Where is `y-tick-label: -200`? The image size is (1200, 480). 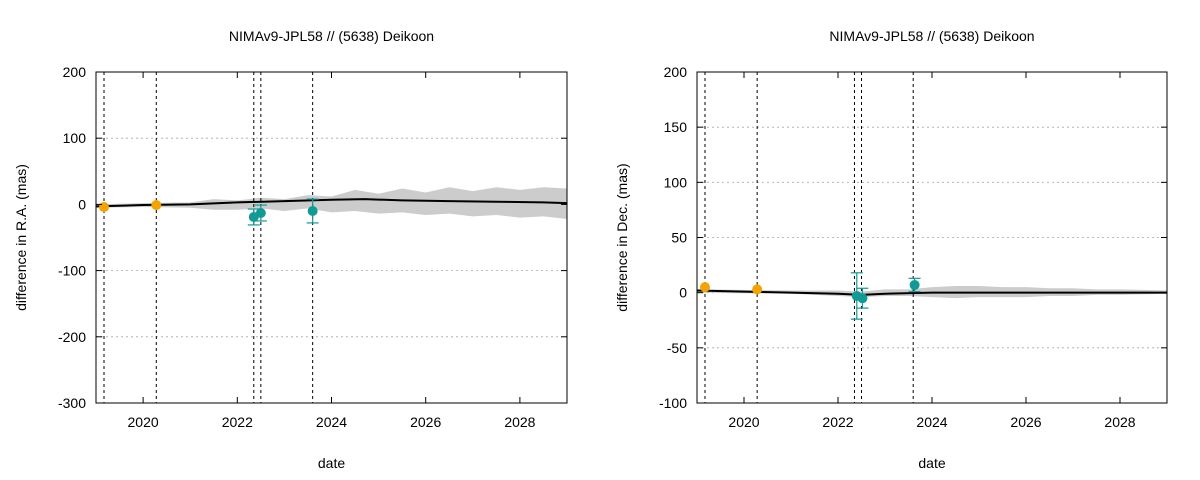
y-tick-label: -200 is located at coordinates (72, 337).